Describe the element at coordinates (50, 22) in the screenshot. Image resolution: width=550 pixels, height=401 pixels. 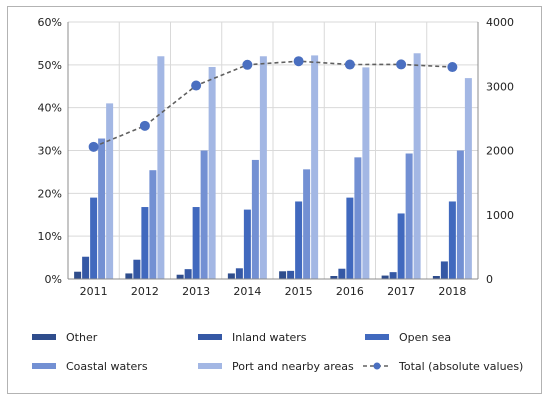
I see `y-left-tick-label: 60%` at that location.